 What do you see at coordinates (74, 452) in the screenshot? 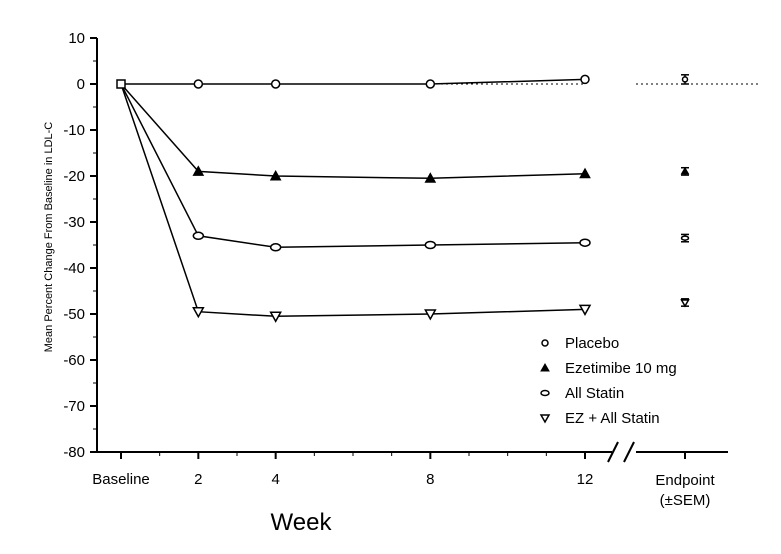
I see `y-tick-label: -80` at bounding box center [74, 452].